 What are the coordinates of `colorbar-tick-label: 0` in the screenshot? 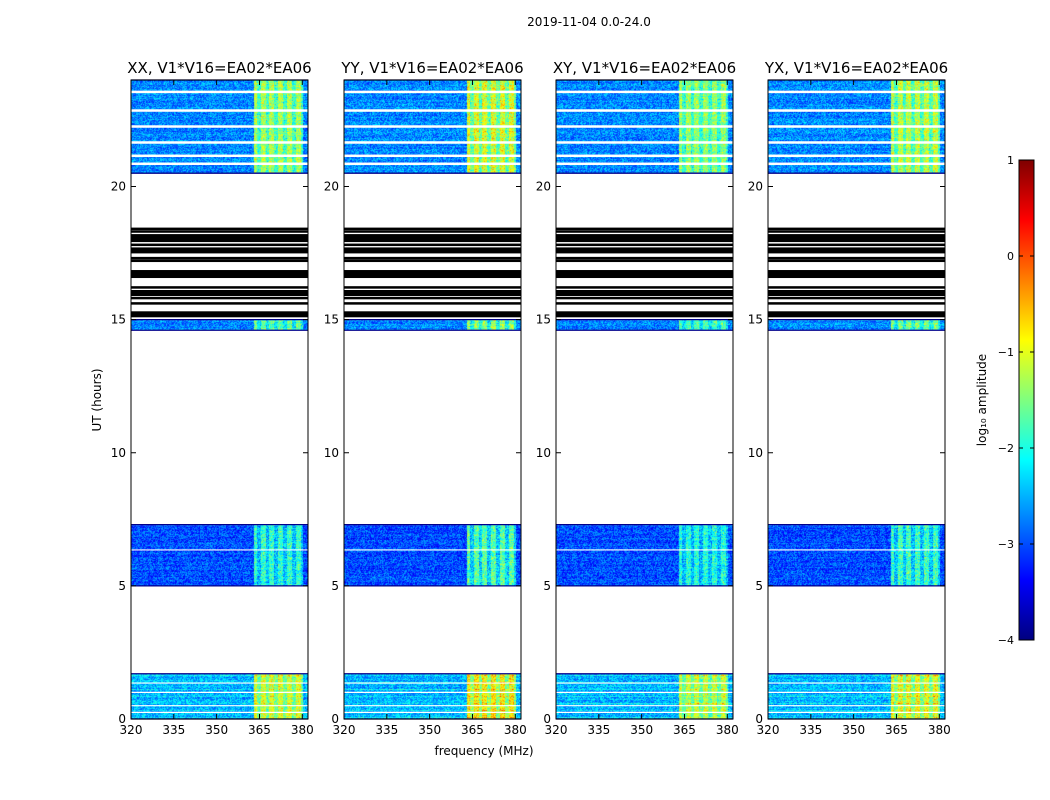 It's located at (1010, 256).